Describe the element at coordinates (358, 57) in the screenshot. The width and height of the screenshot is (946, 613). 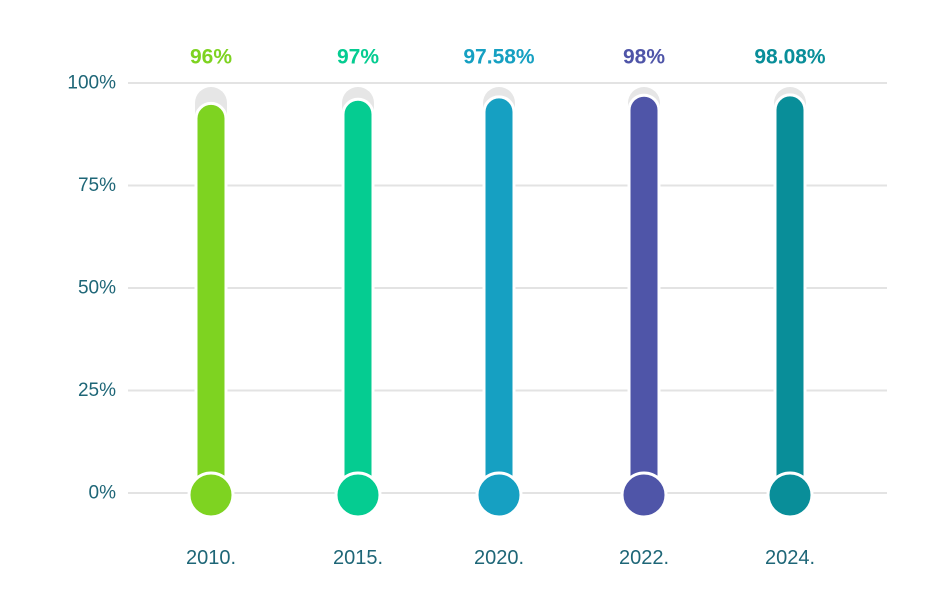
I see `value-label: 97%` at that location.